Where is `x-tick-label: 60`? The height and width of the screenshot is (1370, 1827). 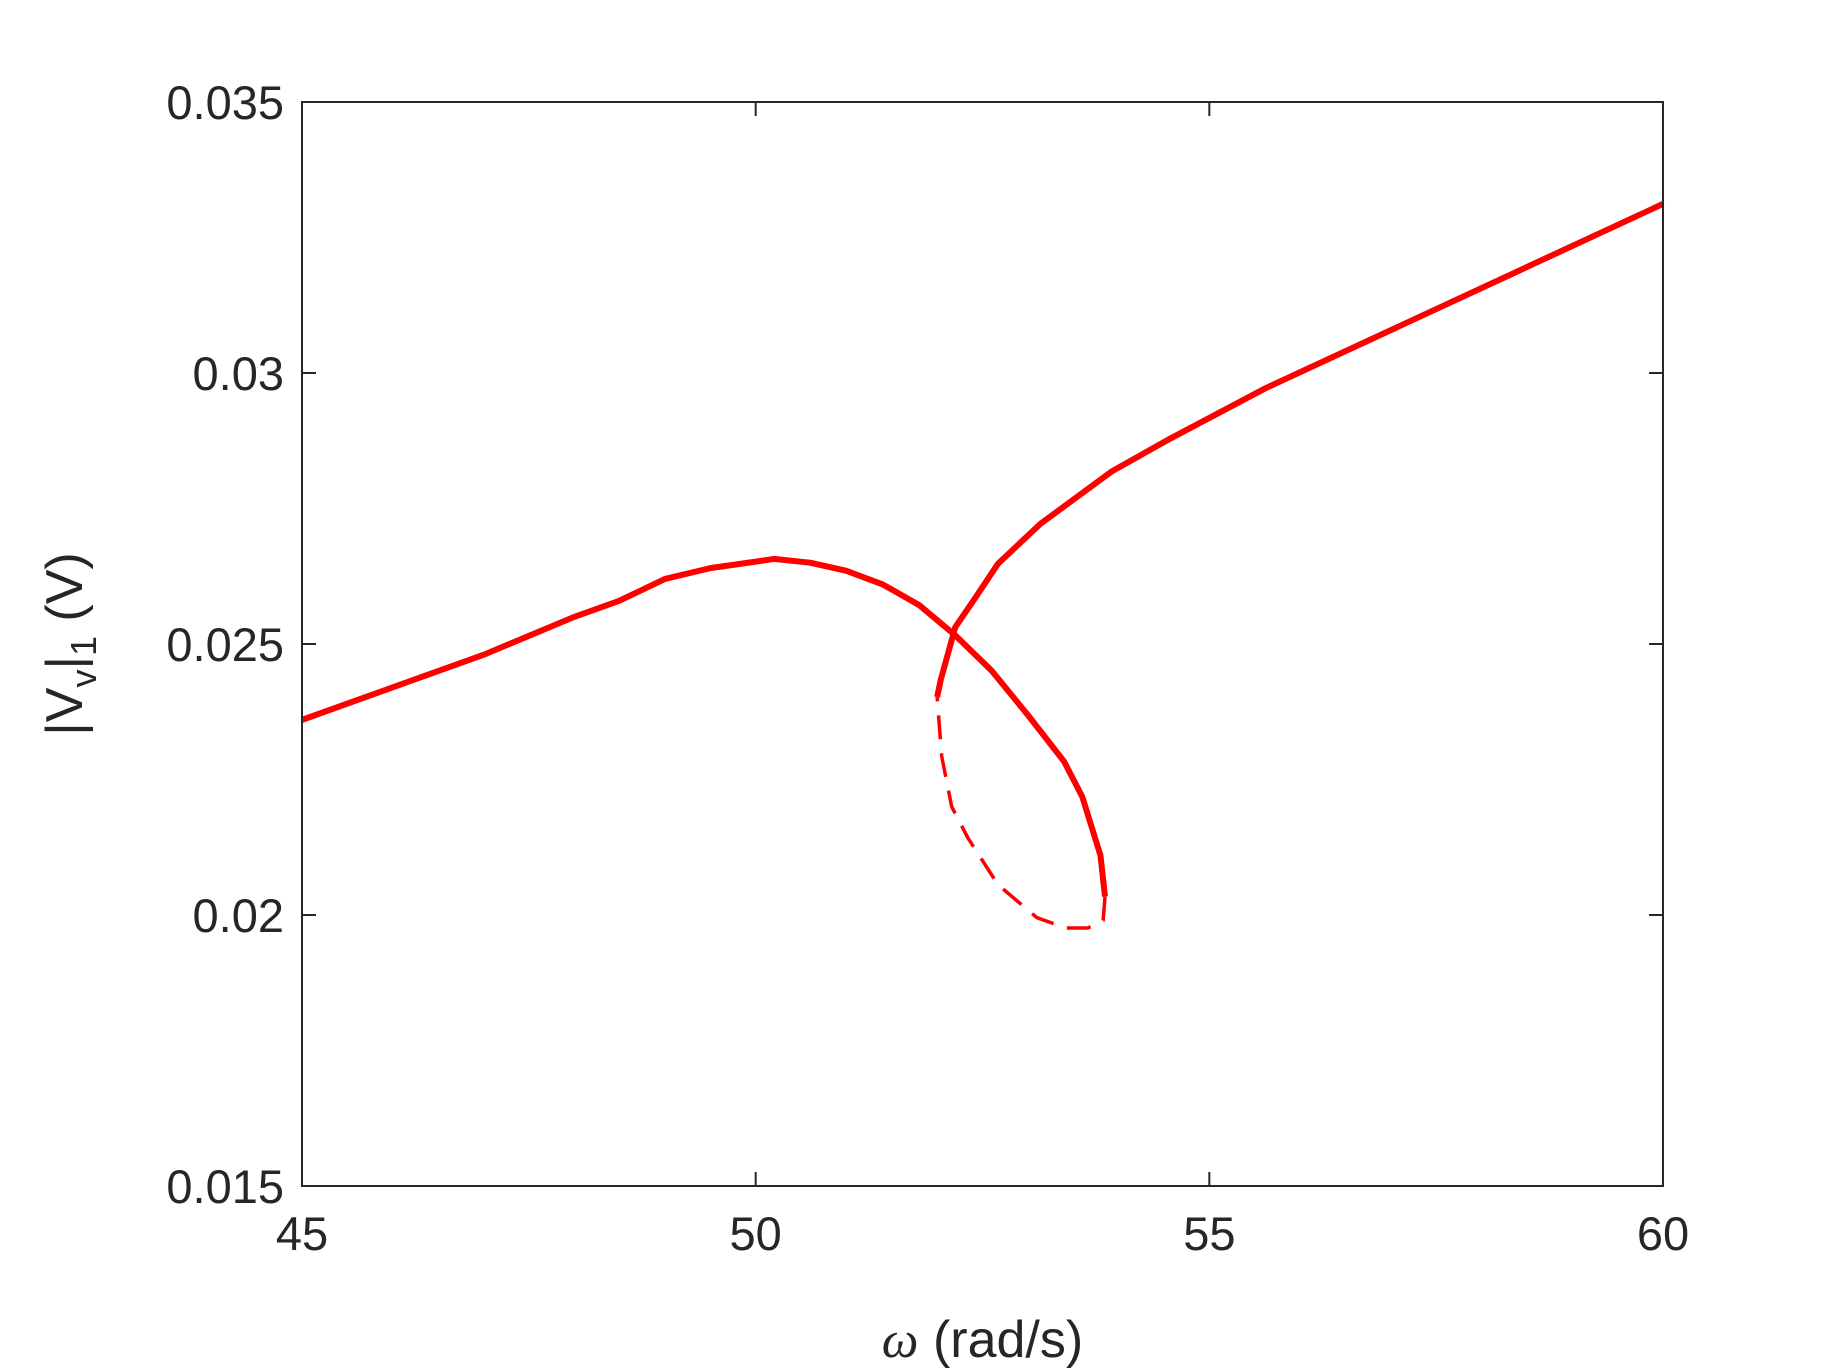
x-tick-label: 60 is located at coordinates (1663, 1233).